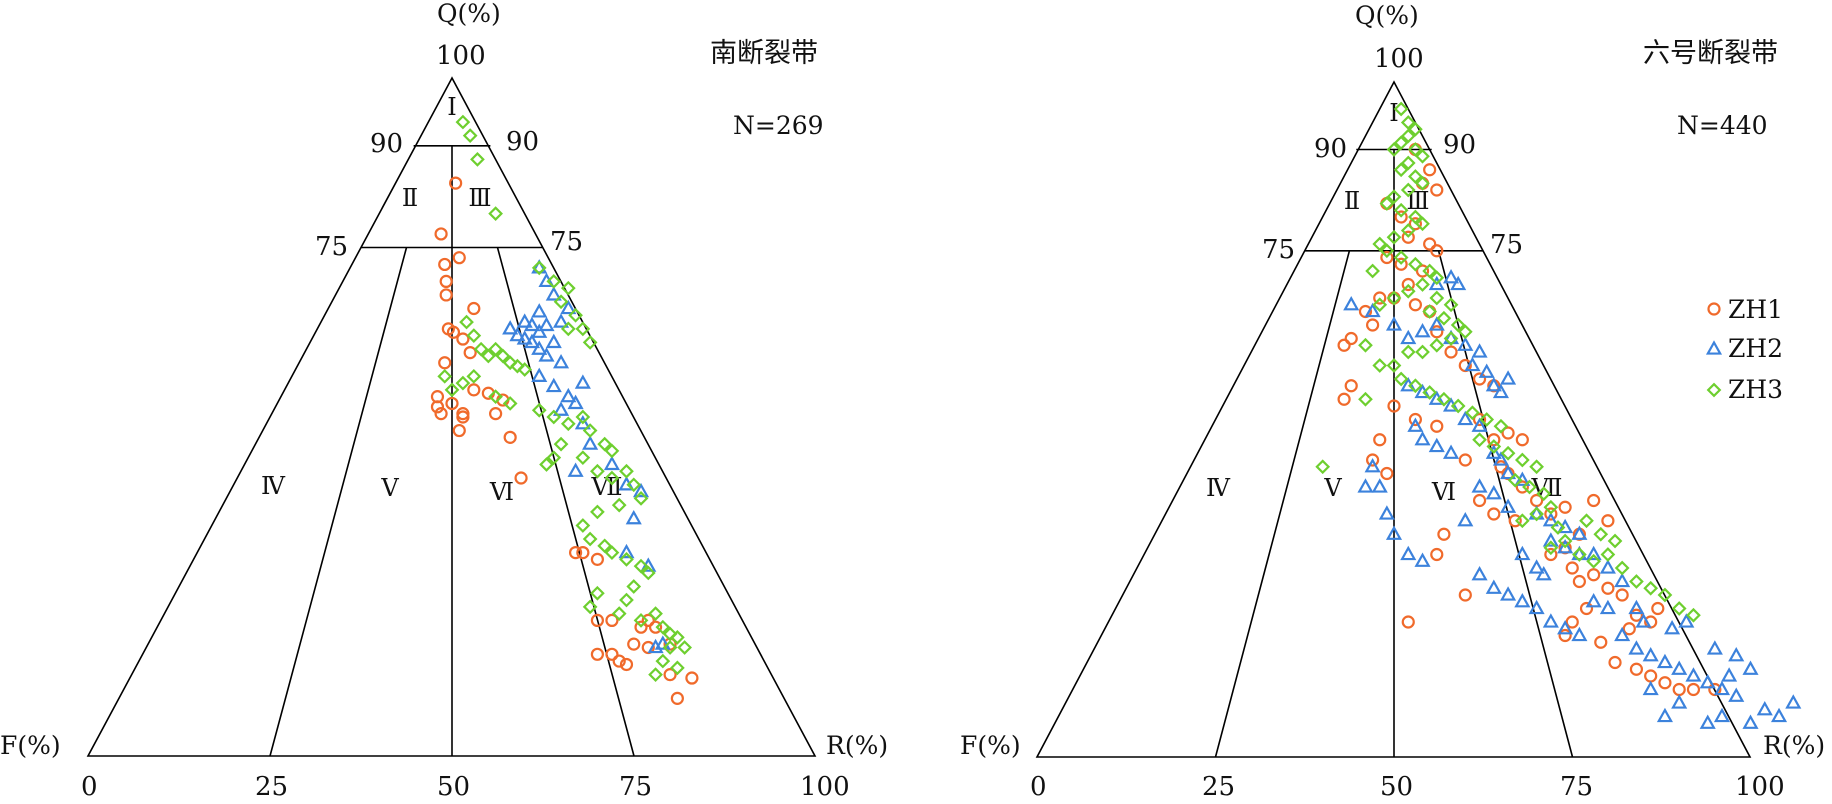  What do you see at coordinates (1714, 347) in the screenshot?
I see `legend-marker-zh2` at bounding box center [1714, 347].